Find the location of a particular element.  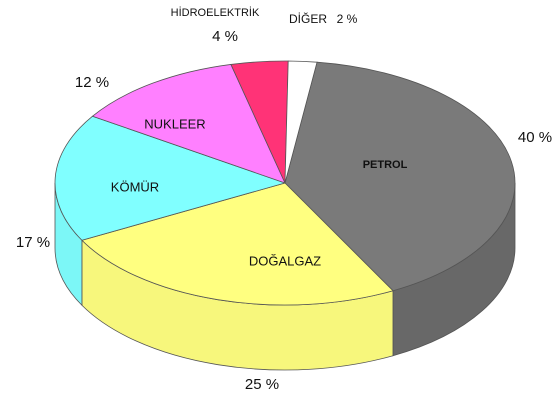

category-label: DOĞALGAZ is located at coordinates (285, 260).